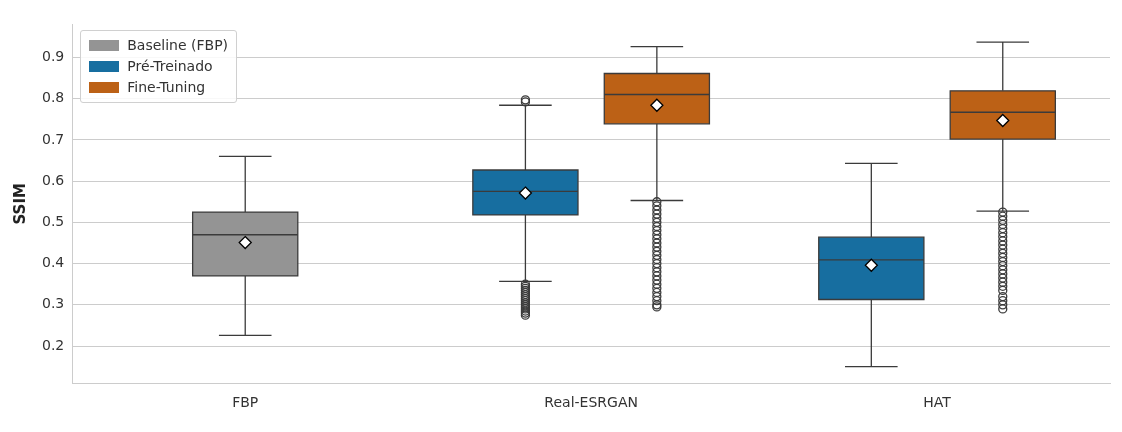 The width and height of the screenshot is (1122, 432). I want to click on x-tick-label: FBP, so click(245, 402).